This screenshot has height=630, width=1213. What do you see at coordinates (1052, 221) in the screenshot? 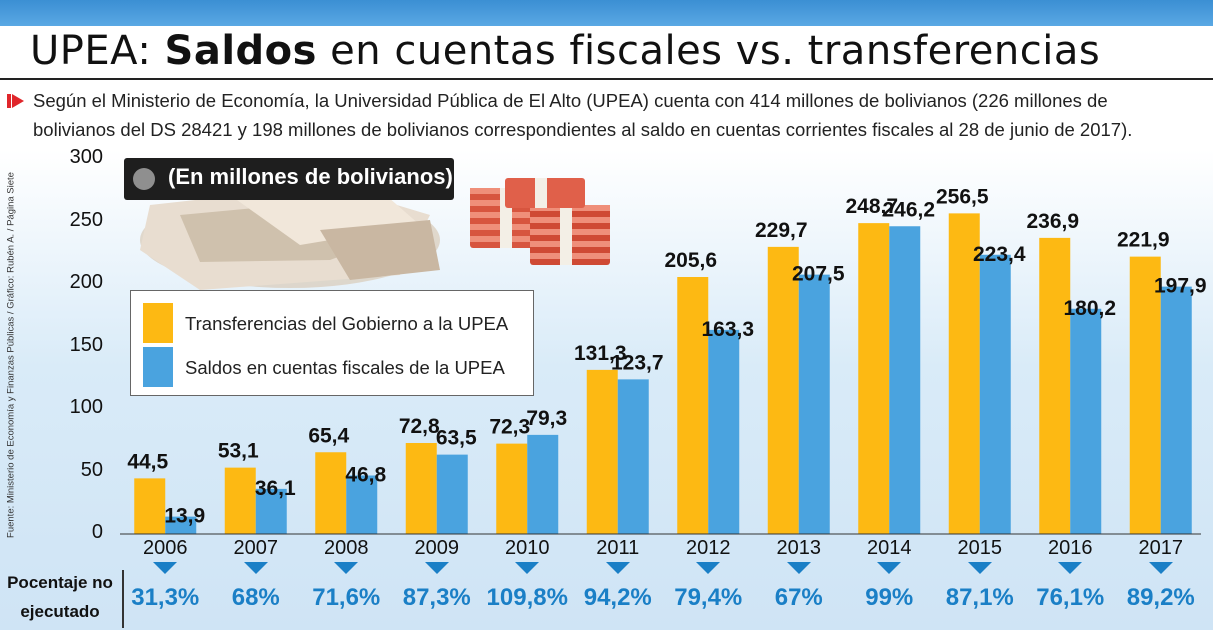
I see `value-label-transferencias: 236,9` at bounding box center [1052, 221].